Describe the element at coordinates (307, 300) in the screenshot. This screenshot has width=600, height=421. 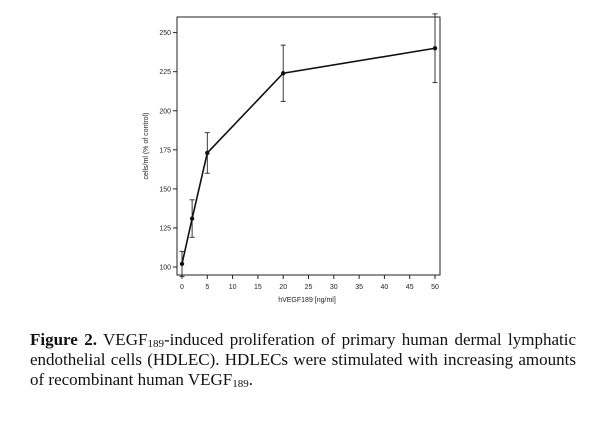
I see `x-axis-title: hVEGF189 [ng/ml]` at that location.